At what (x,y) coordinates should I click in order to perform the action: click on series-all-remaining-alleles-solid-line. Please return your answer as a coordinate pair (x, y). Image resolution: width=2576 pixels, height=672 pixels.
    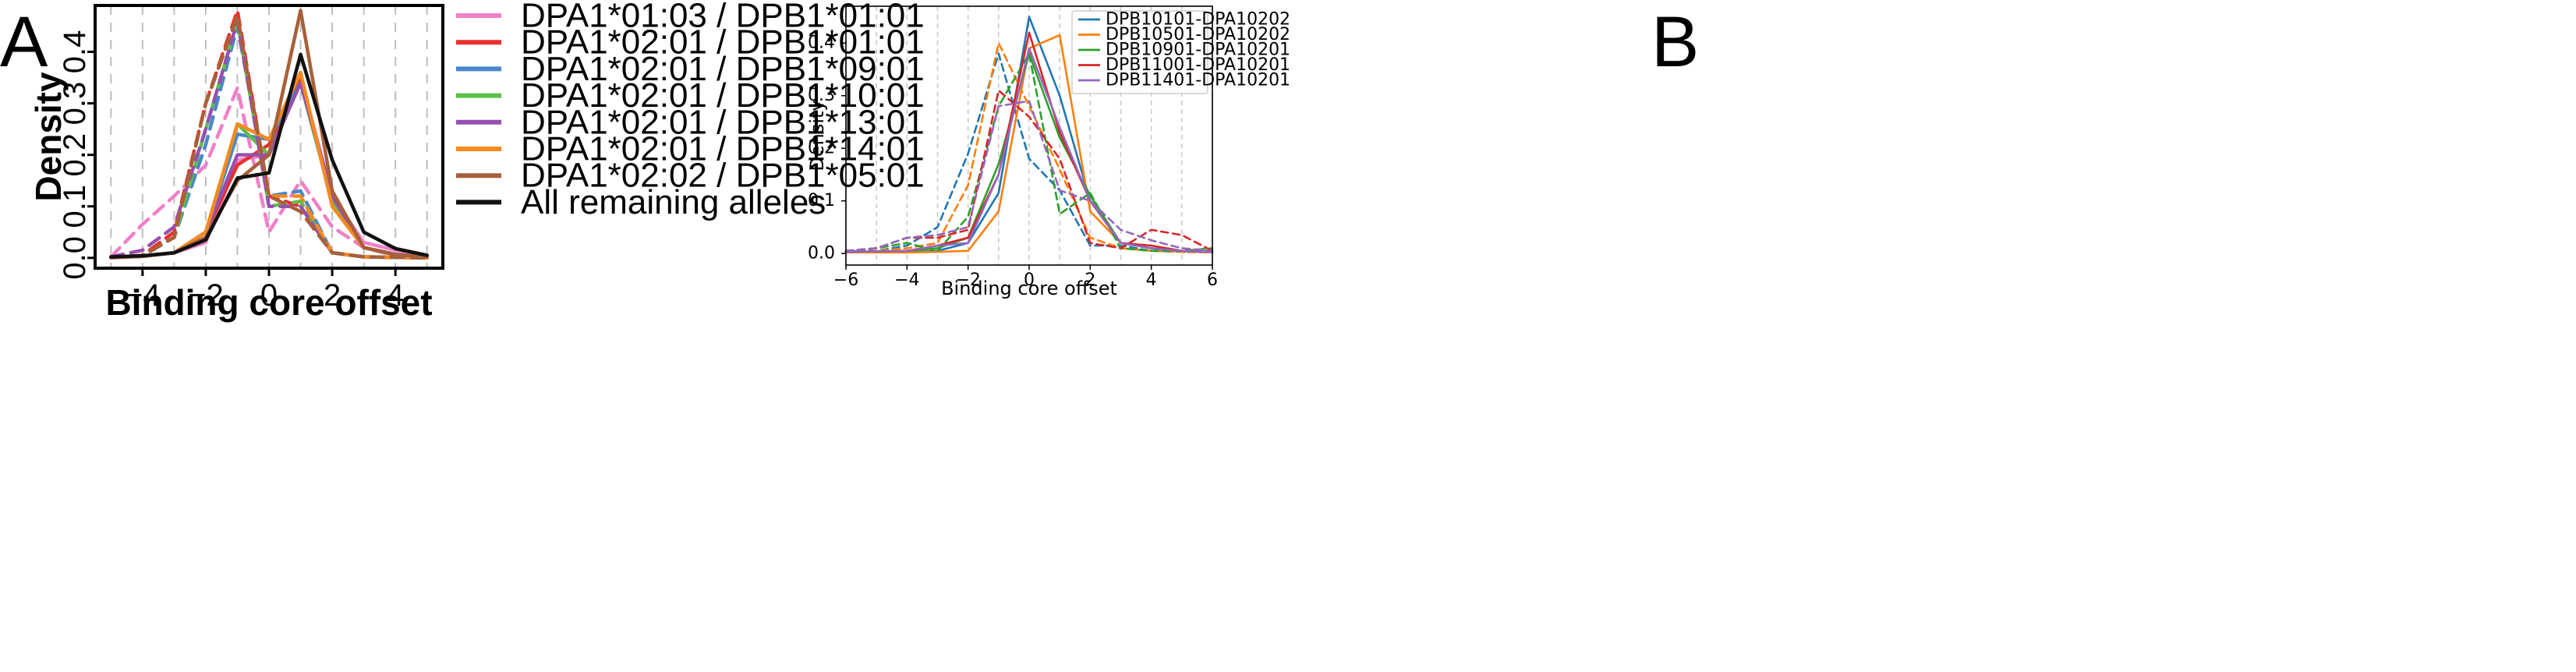
    Looking at the image, I should click on (269, 155).